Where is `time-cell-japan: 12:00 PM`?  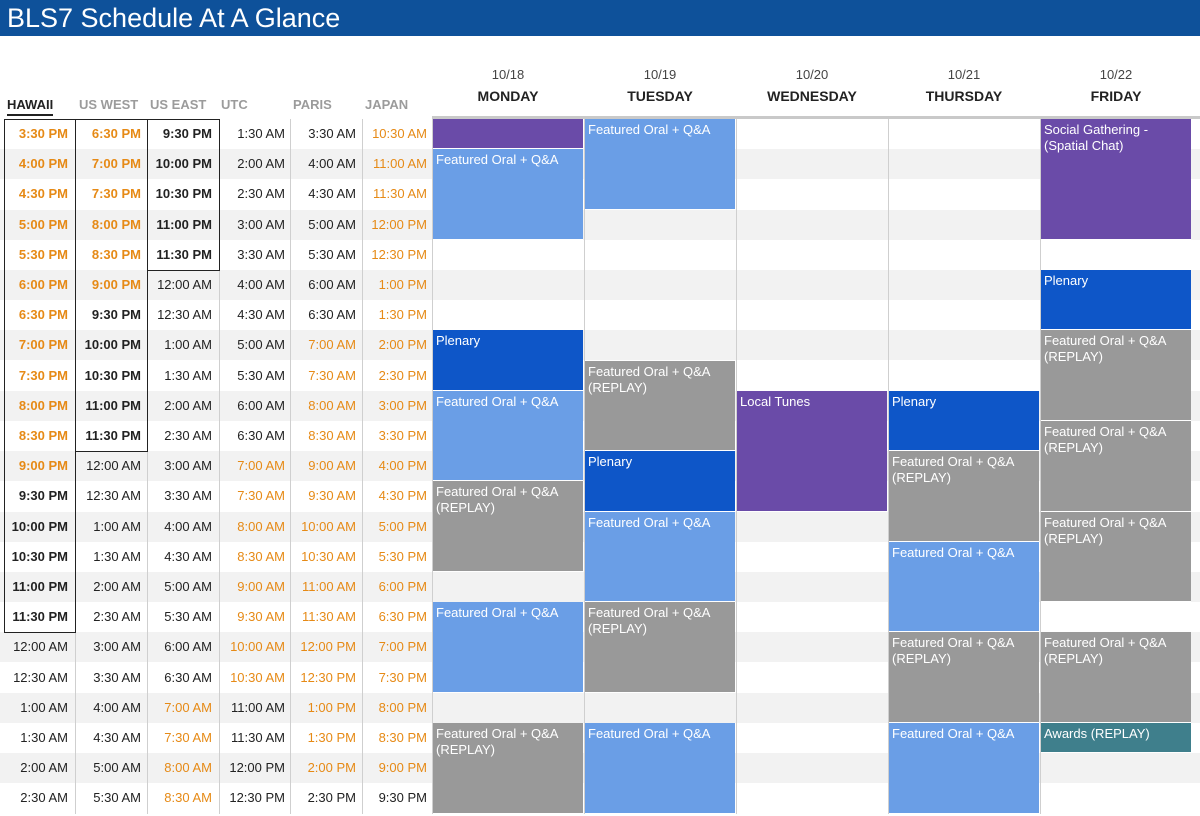
time-cell-japan: 12:00 PM is located at coordinates (399, 224).